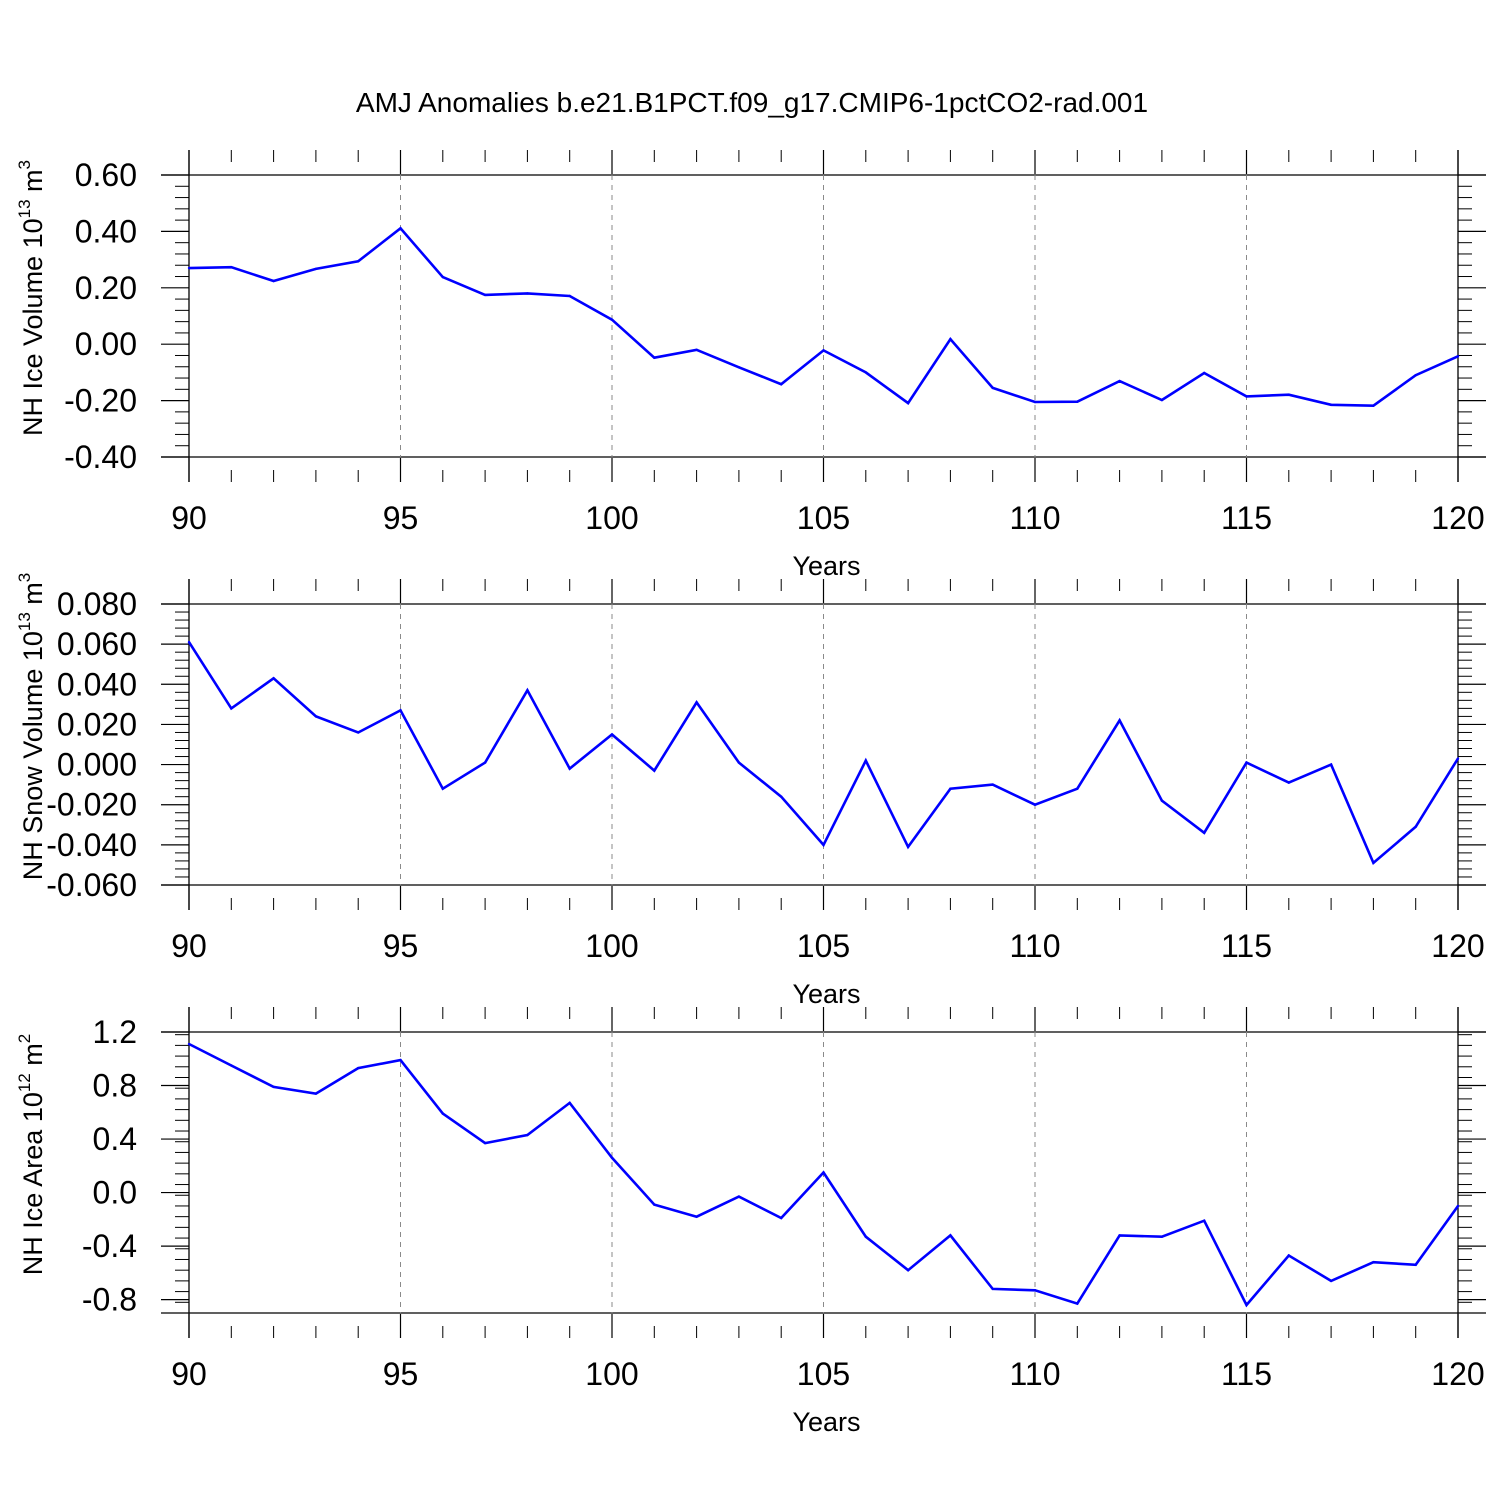  What do you see at coordinates (97, 604) in the screenshot?
I see `y-tick-label: 0.080` at bounding box center [97, 604].